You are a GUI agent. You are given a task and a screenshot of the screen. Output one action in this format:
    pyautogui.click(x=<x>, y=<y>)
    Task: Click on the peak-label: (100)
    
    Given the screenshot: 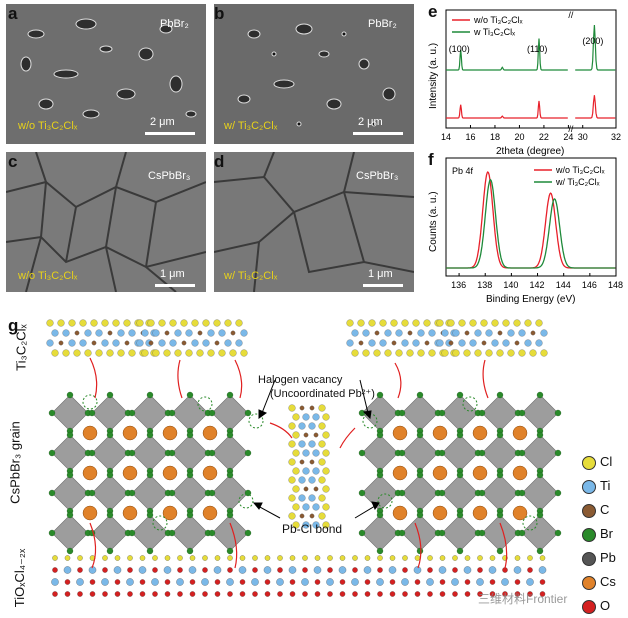 What is the action you would take?
    pyautogui.click(x=459, y=49)
    